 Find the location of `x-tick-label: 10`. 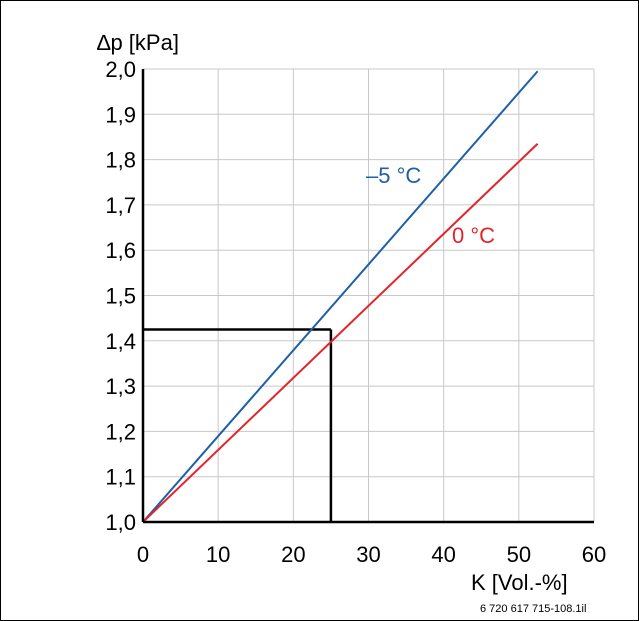

x-tick-label: 10 is located at coordinates (218, 554).